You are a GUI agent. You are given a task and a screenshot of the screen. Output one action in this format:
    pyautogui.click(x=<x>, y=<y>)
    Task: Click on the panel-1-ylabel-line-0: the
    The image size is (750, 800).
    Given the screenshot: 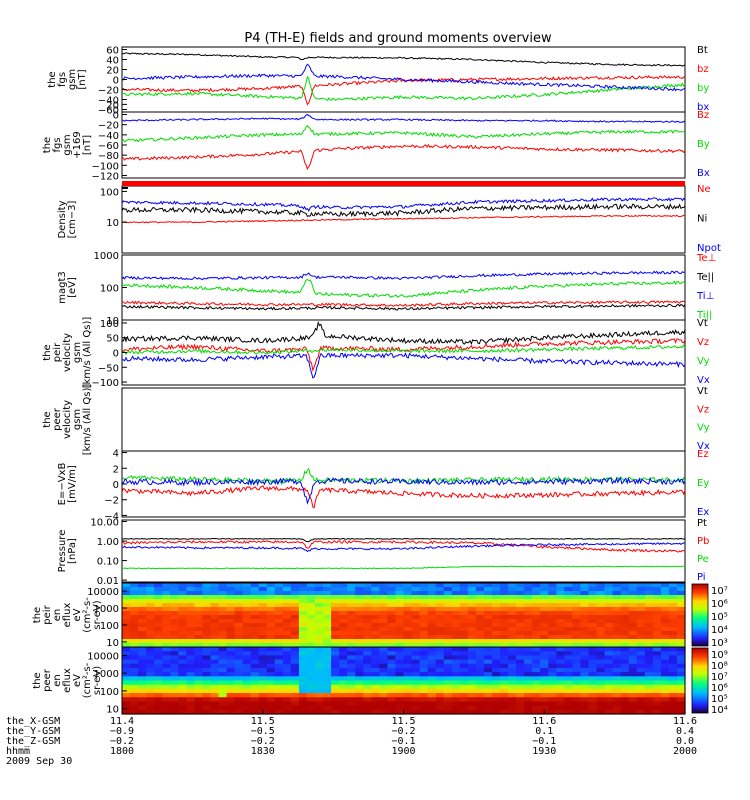 What is the action you would take?
    pyautogui.click(x=47, y=145)
    